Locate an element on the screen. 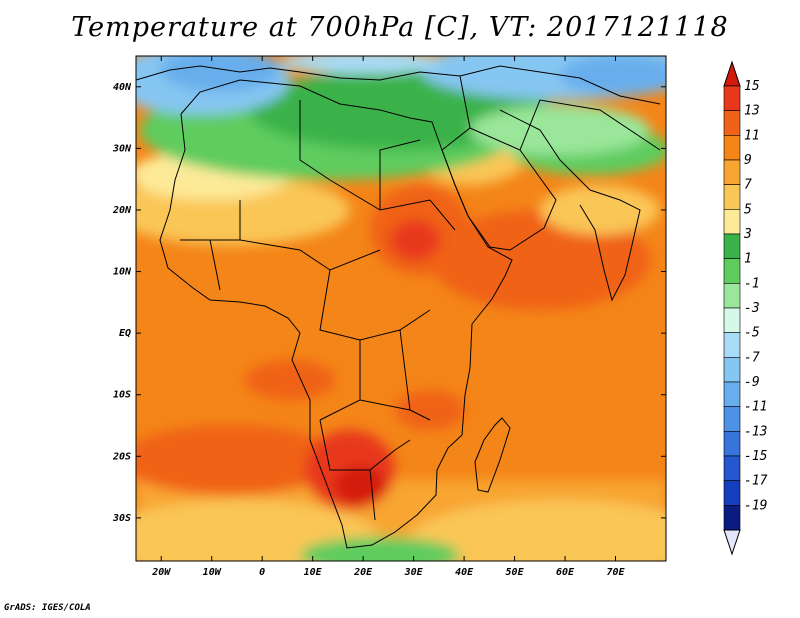 The image size is (800, 618). lon-label: 10W is located at coordinates (212, 572).